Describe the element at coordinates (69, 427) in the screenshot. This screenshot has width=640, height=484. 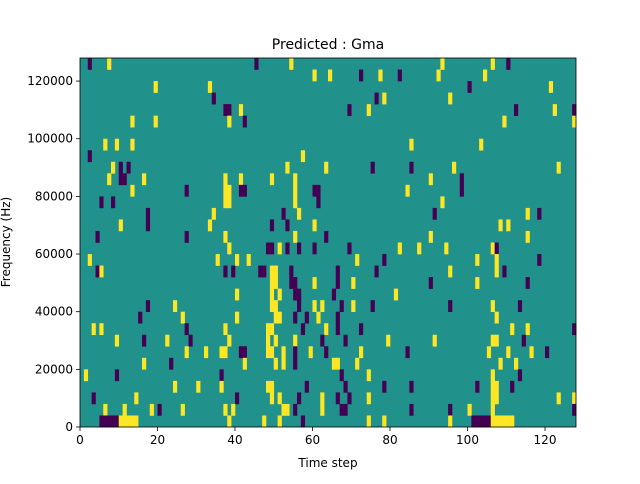
I see `y-tick-label: 0` at that location.